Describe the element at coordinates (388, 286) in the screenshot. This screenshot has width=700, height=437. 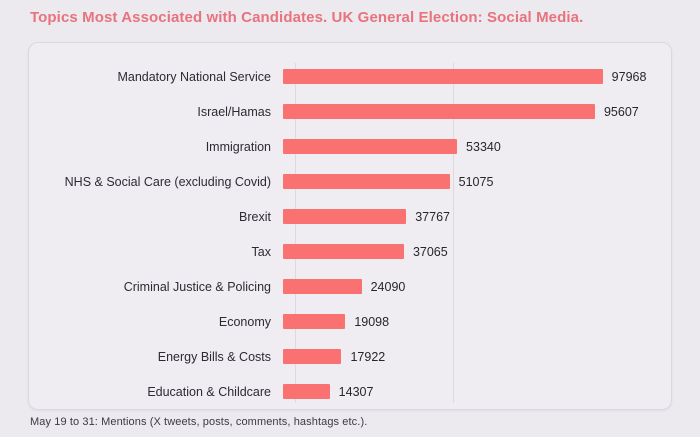
I see `value-label: 24090` at that location.